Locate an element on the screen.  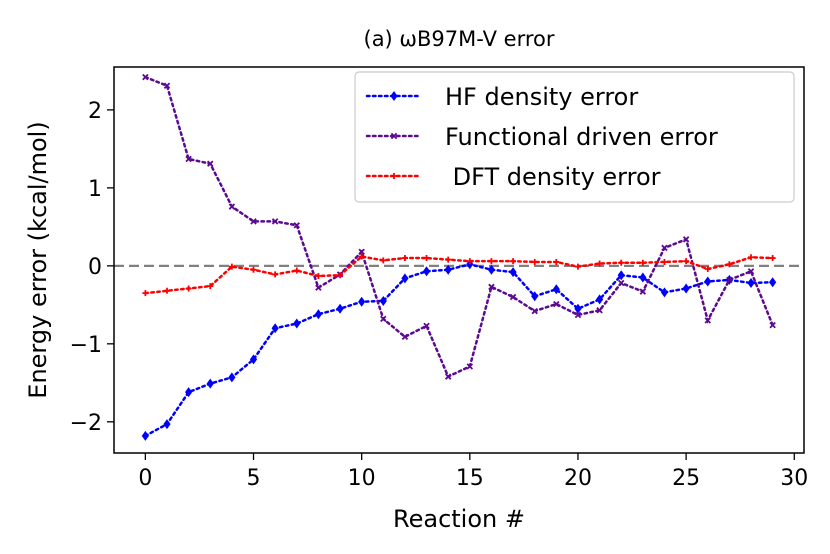
y-tick-label: 2 is located at coordinates (95, 111).